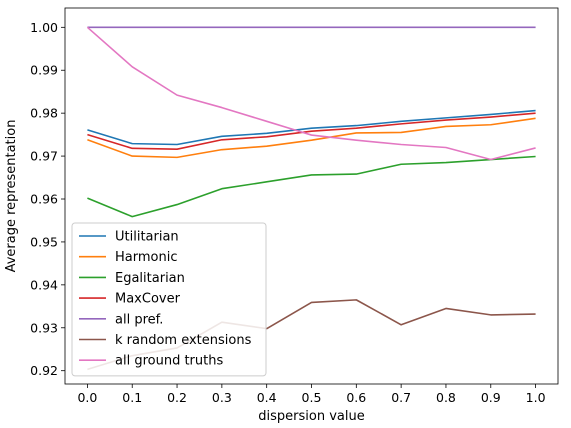 The height and width of the screenshot is (428, 571). Describe the element at coordinates (148, 299) in the screenshot. I see `legend-entry-label: MaxCover` at that location.